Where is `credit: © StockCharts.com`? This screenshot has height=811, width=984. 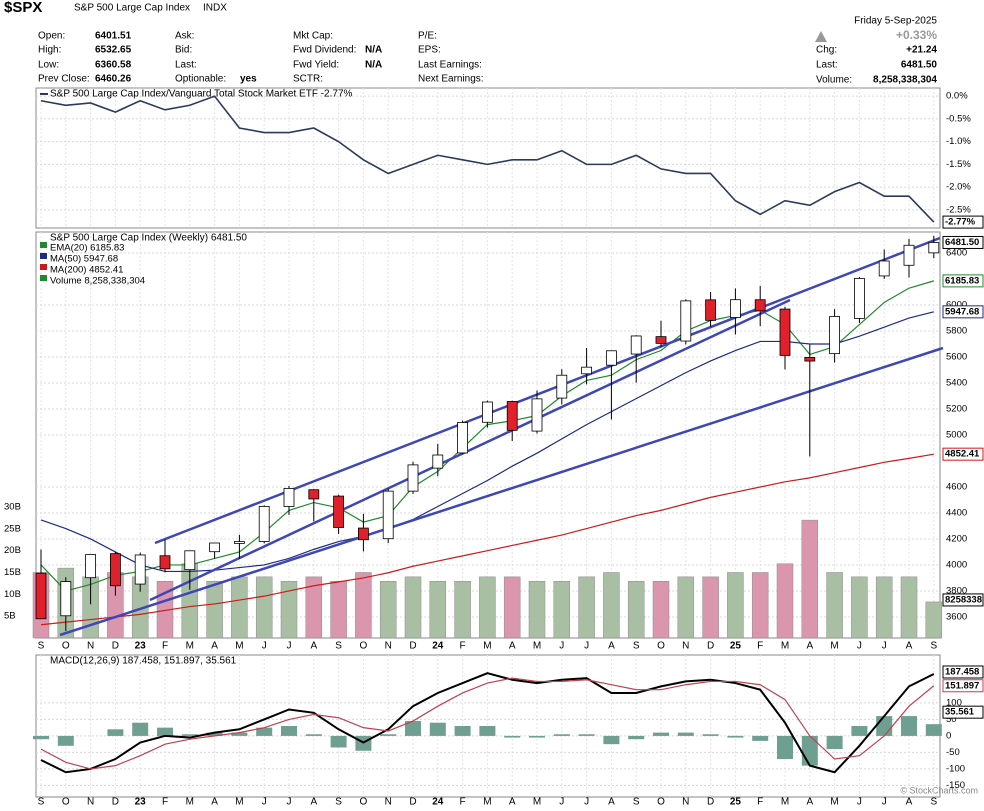
credit: © StockCharts.com is located at coordinates (939, 790).